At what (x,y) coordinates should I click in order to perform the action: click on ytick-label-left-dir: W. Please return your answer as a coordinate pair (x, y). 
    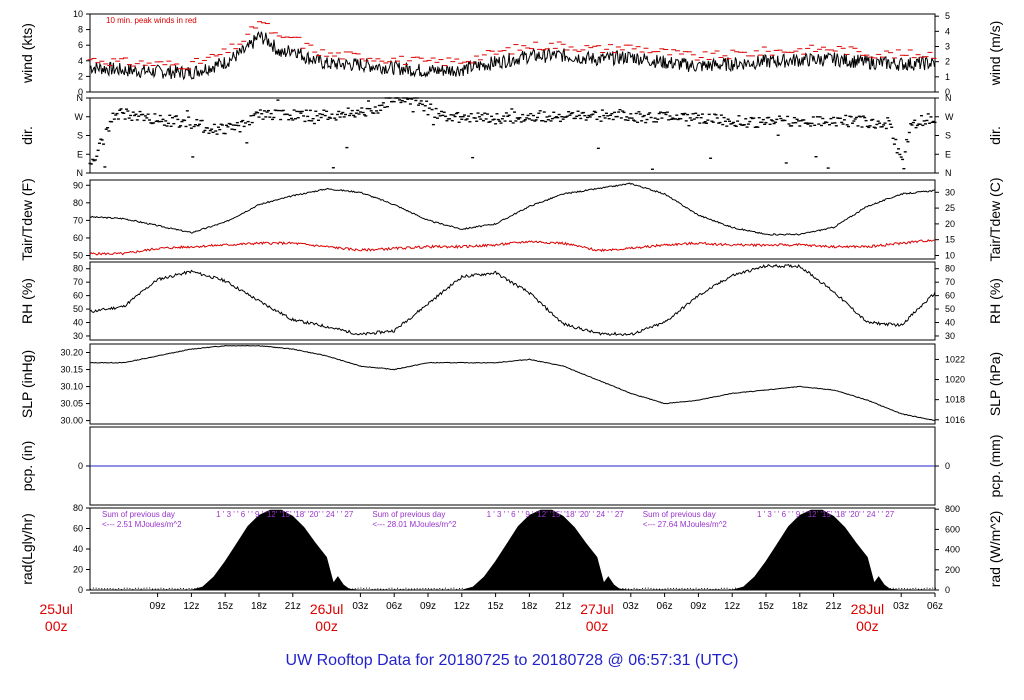
    Looking at the image, I should click on (79, 117).